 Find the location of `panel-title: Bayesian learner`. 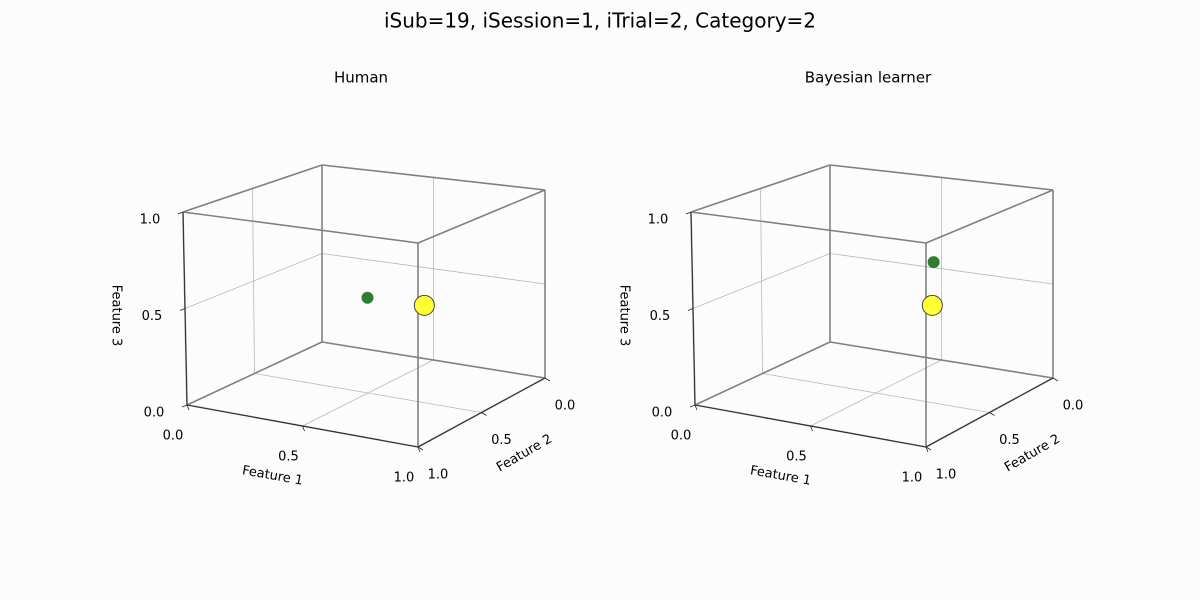

panel-title: Bayesian learner is located at coordinates (868, 78).